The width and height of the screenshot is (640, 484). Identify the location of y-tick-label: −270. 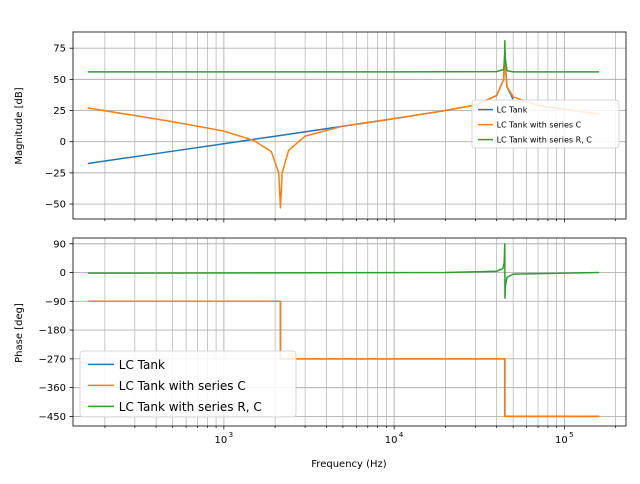
(52, 359).